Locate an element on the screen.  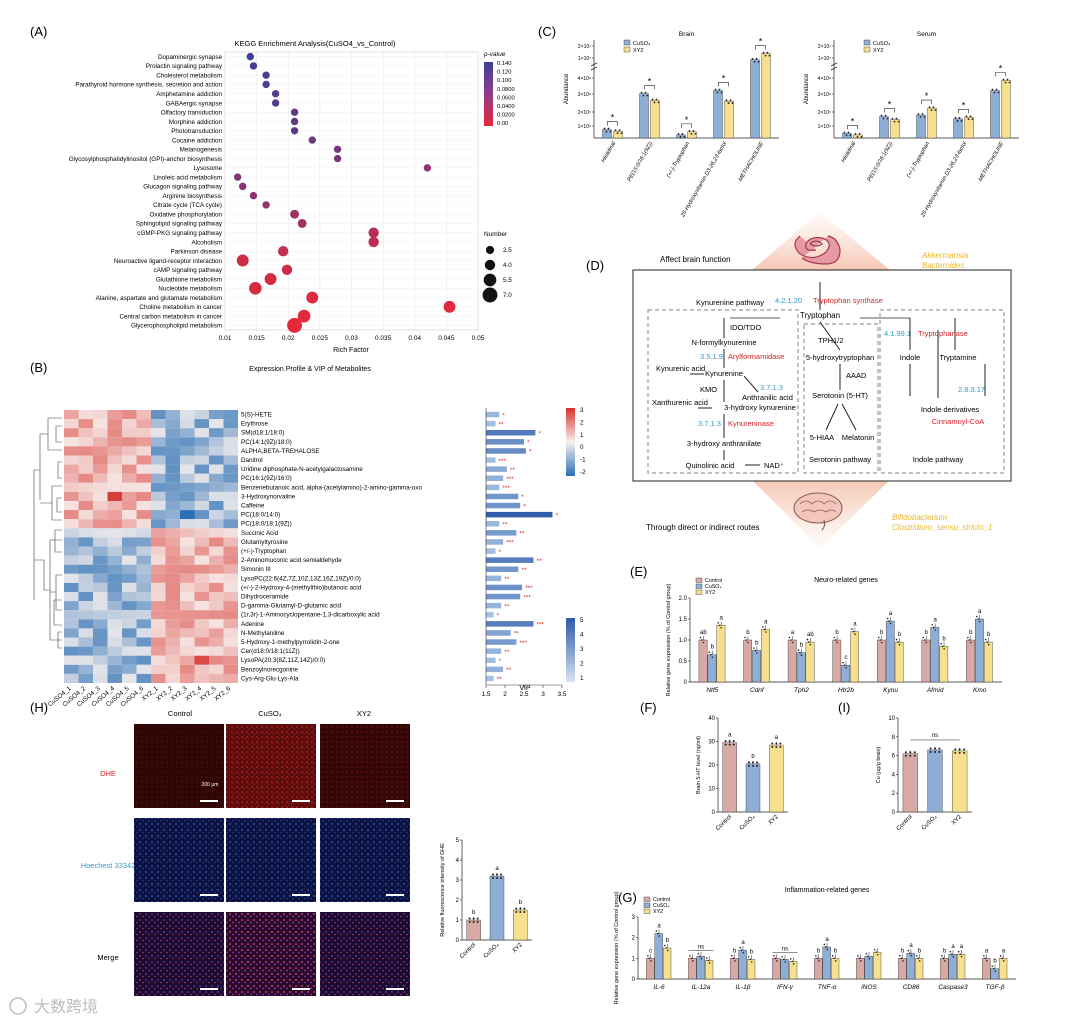
c-title: Brain is located at coordinates (687, 34).